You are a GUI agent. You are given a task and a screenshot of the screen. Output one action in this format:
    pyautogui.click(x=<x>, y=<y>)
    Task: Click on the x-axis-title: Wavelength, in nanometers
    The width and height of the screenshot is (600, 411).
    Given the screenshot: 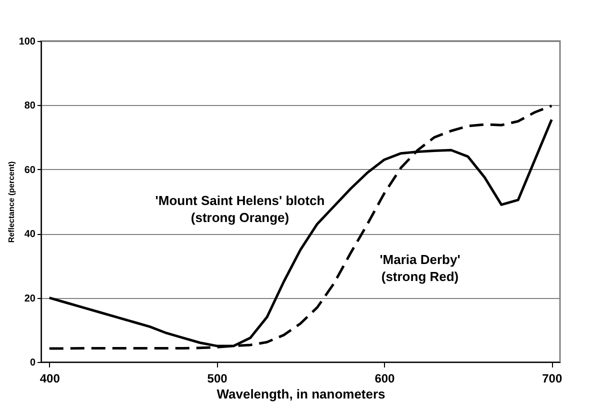 What is the action you would take?
    pyautogui.click(x=301, y=394)
    